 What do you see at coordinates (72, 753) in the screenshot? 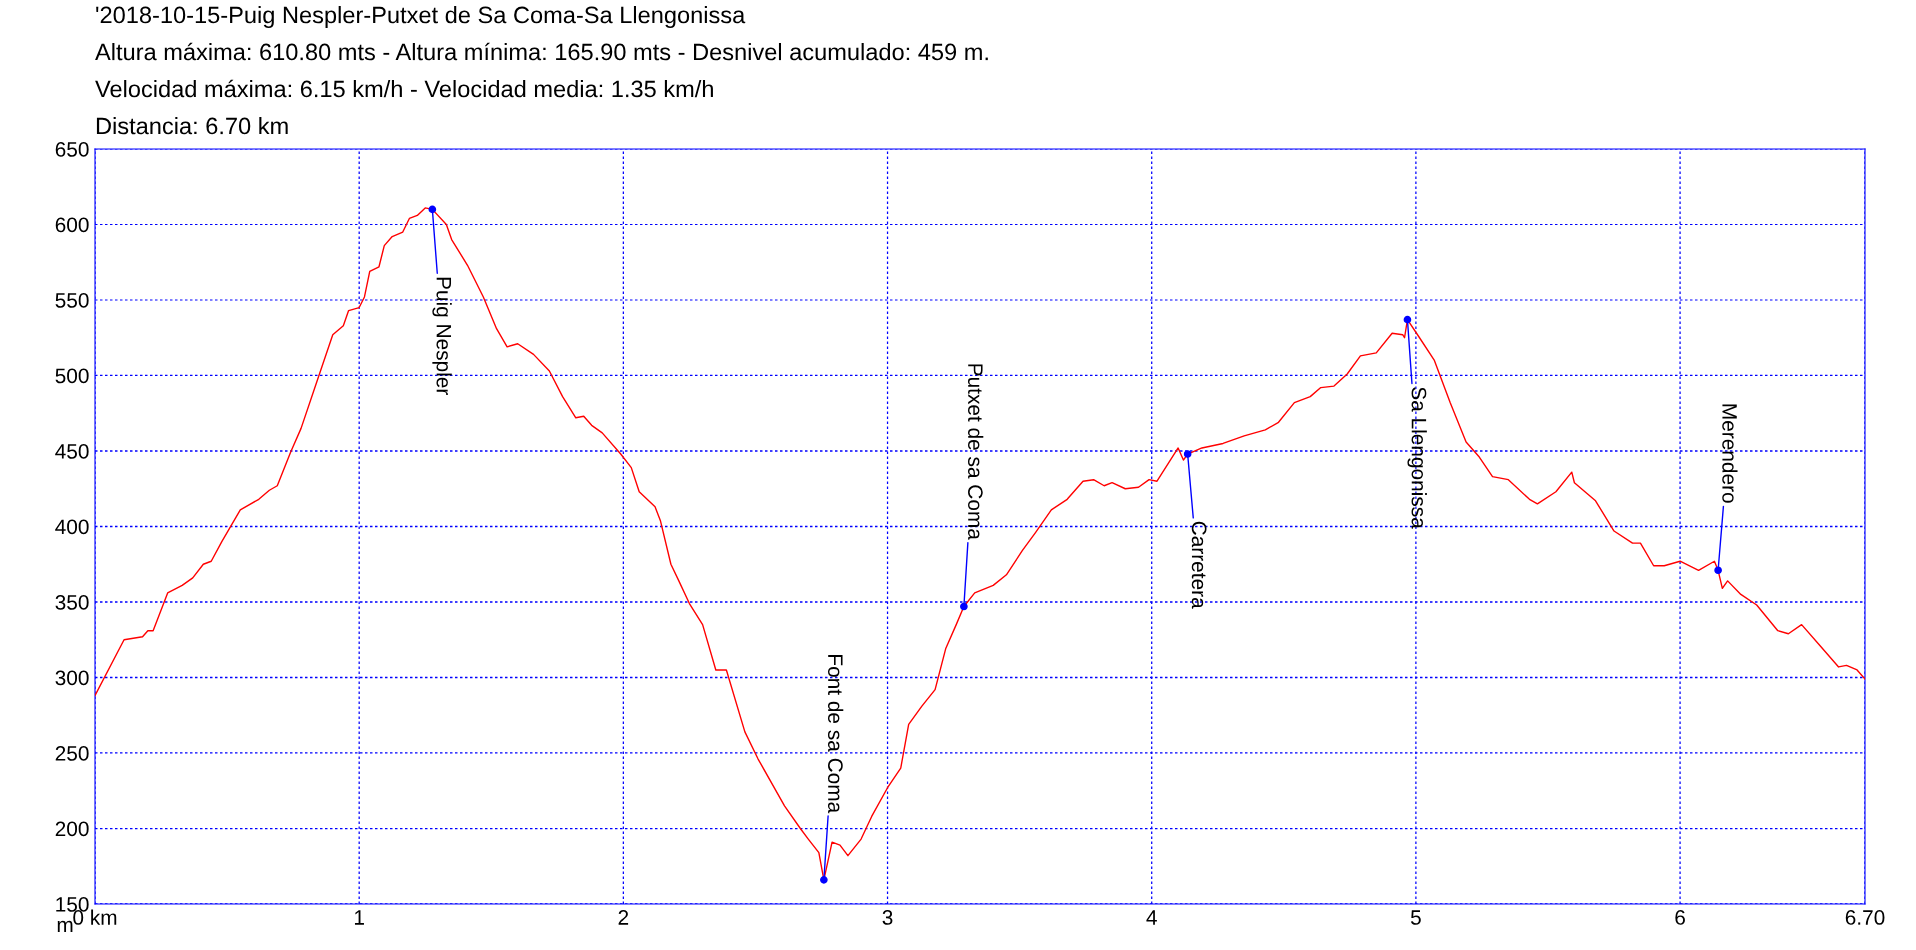
I see `y-tick-label: 250` at bounding box center [72, 753].